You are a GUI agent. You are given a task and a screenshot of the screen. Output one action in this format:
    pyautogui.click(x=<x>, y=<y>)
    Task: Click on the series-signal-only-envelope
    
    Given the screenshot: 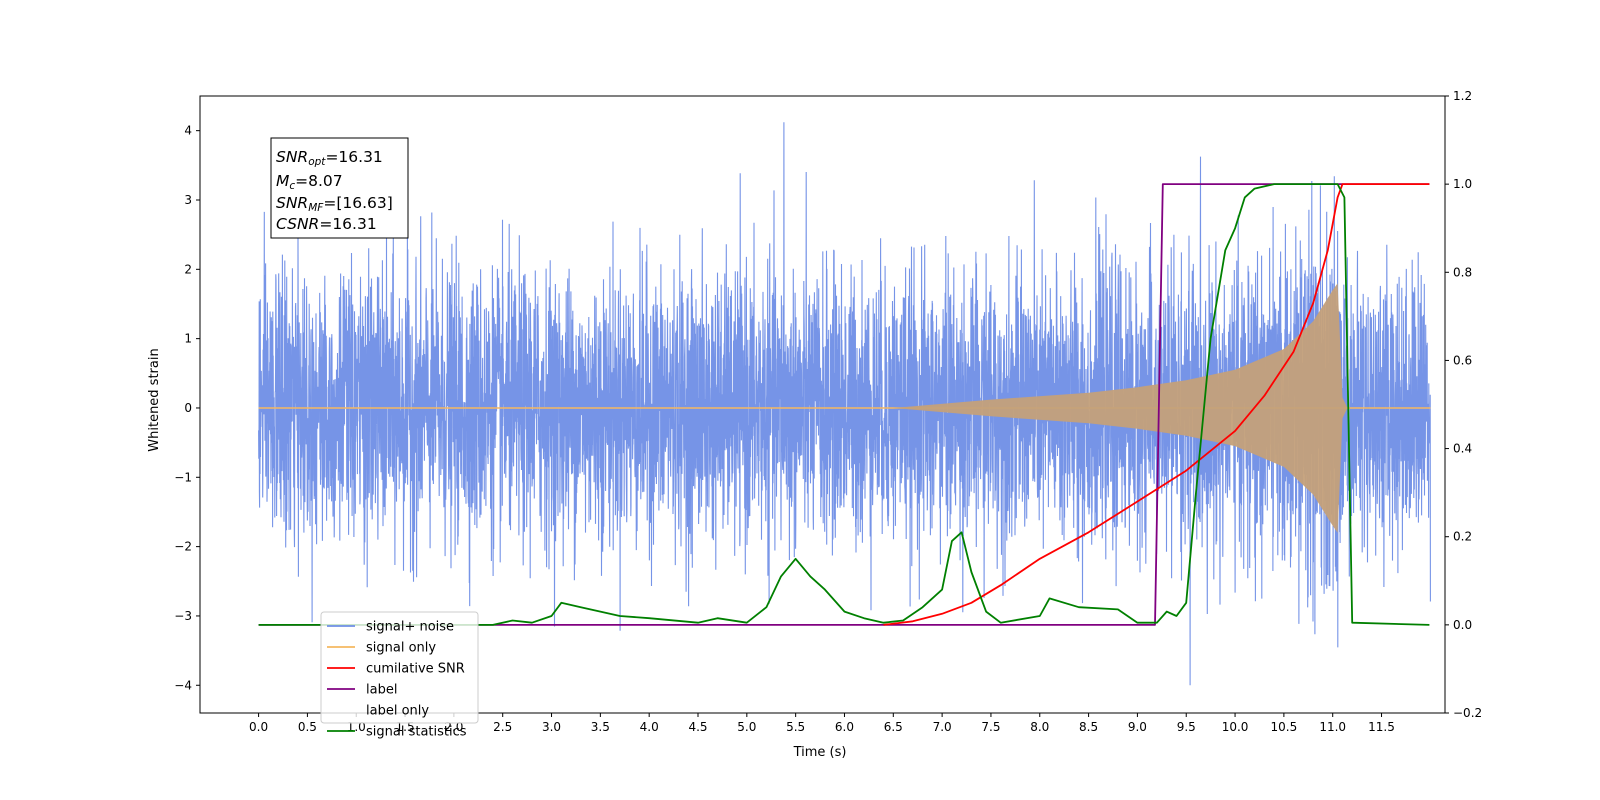 What is the action you would take?
    pyautogui.click(x=1120, y=408)
    